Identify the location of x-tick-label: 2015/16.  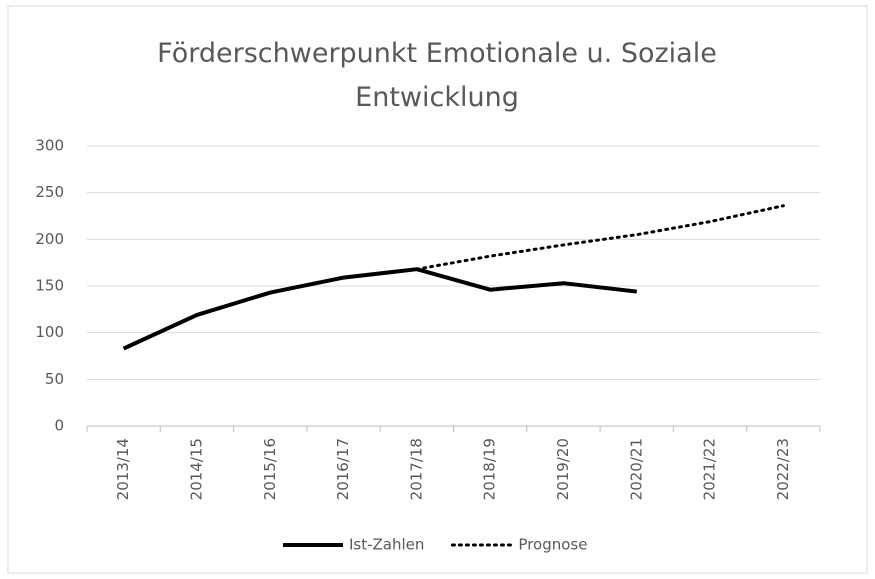
(270, 469).